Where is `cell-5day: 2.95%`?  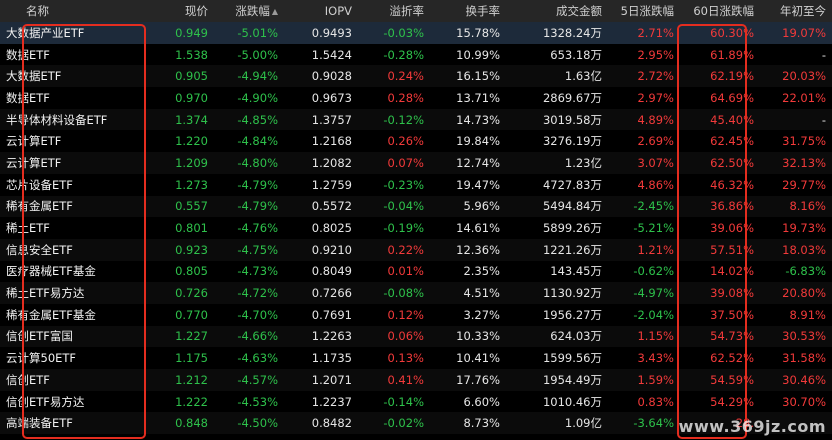
cell-5day: 2.95% is located at coordinates (655, 54).